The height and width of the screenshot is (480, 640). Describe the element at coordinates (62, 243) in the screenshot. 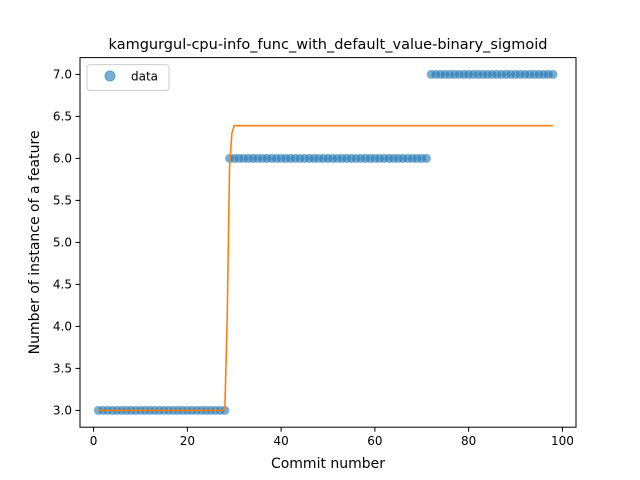

I see `y-tick-label: 5.0` at that location.